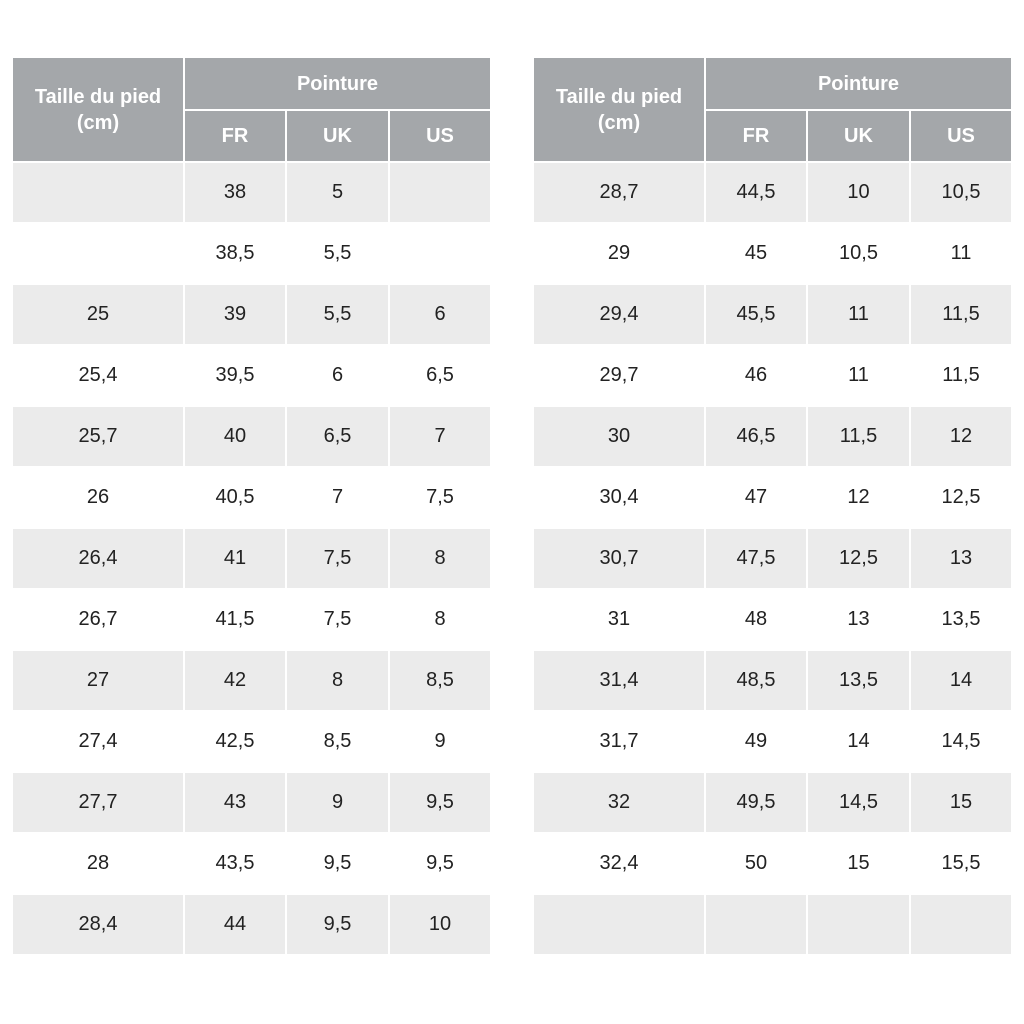 This screenshot has width=1024, height=1024. What do you see at coordinates (98, 741) in the screenshot?
I see `table-cell: 27,4` at bounding box center [98, 741].